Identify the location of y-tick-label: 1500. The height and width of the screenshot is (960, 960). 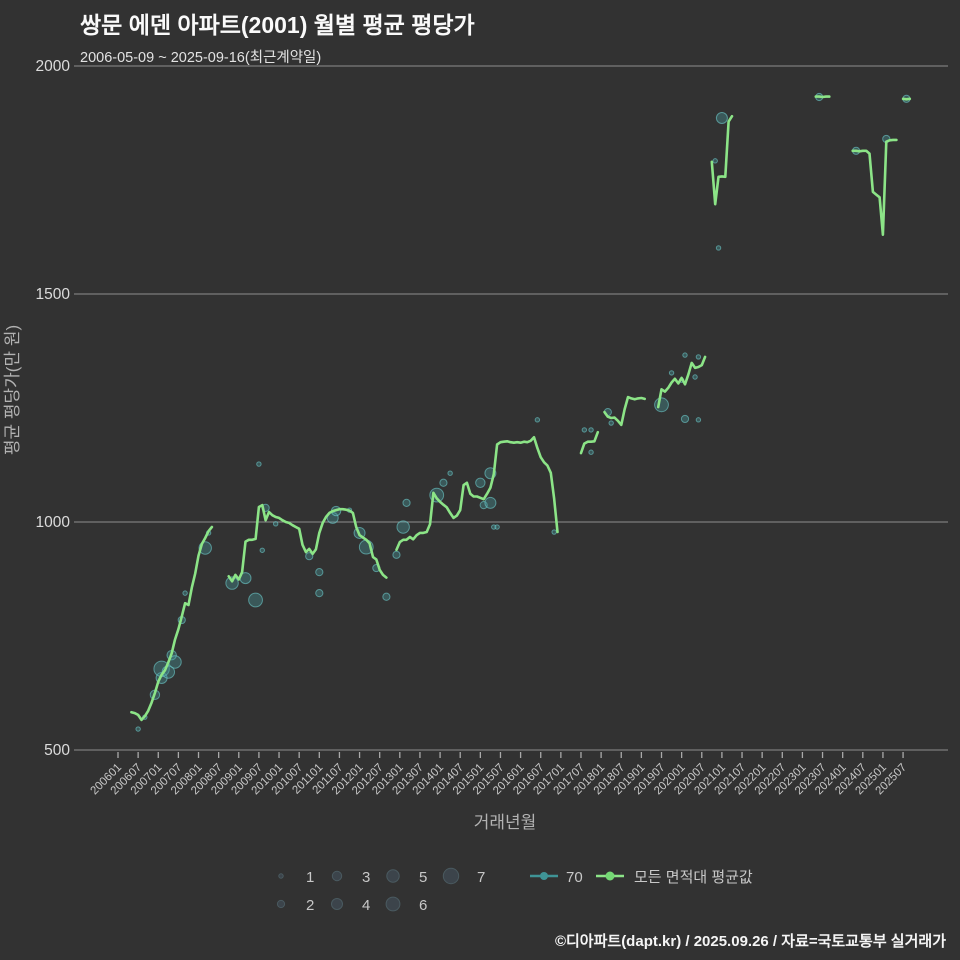
(53, 294).